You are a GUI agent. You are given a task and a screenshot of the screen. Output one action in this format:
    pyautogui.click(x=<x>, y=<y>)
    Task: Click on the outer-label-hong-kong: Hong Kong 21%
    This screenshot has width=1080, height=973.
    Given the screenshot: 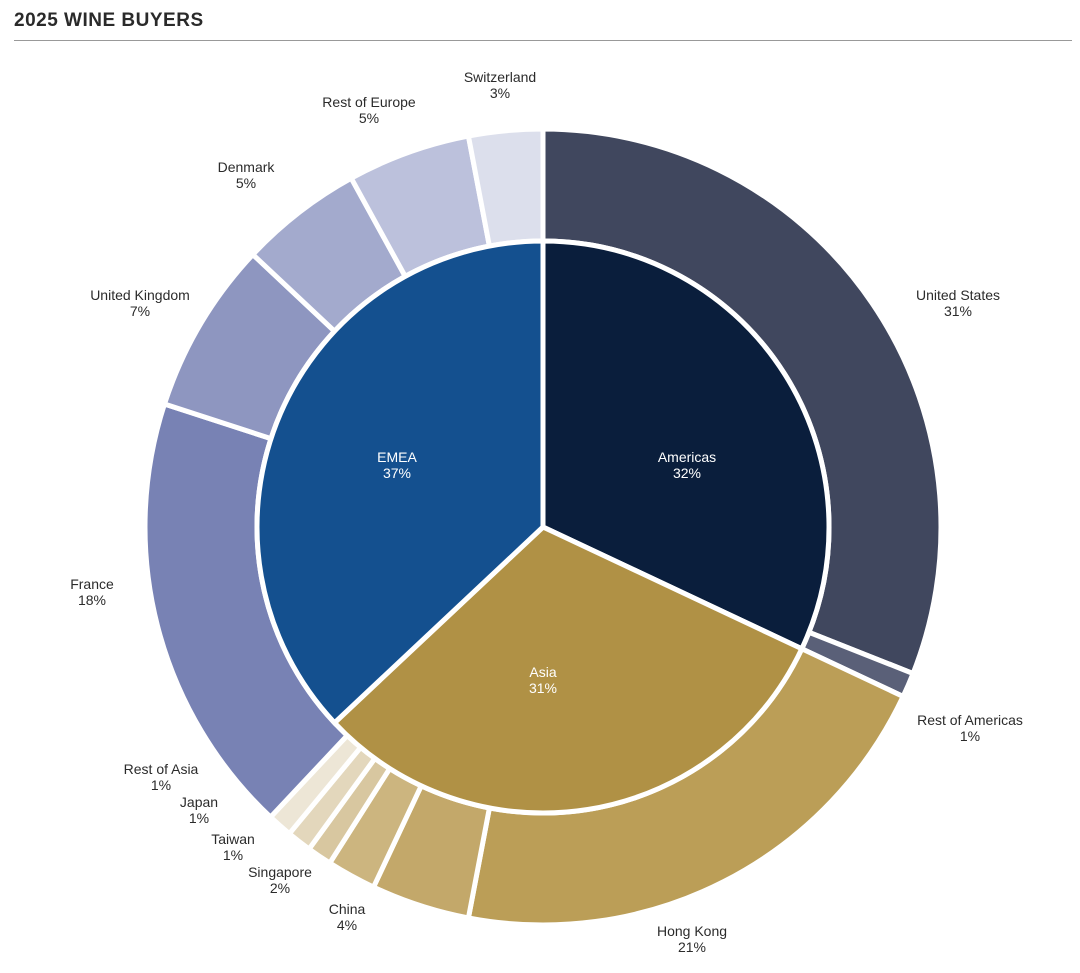 What is the action you would take?
    pyautogui.click(x=692, y=939)
    